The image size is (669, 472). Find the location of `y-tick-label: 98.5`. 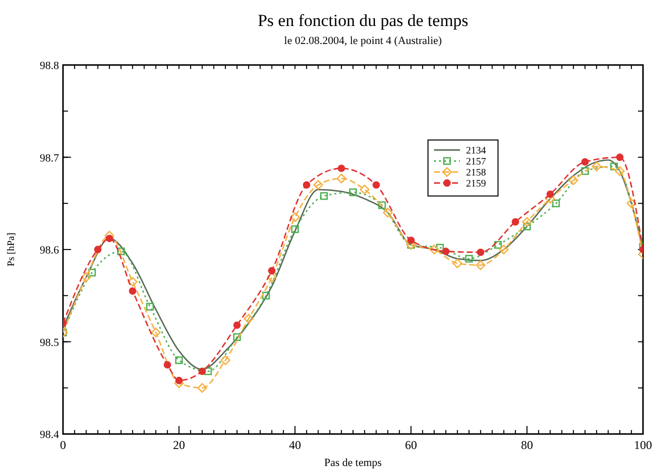

y-tick-label: 98.5 is located at coordinates (50, 342).